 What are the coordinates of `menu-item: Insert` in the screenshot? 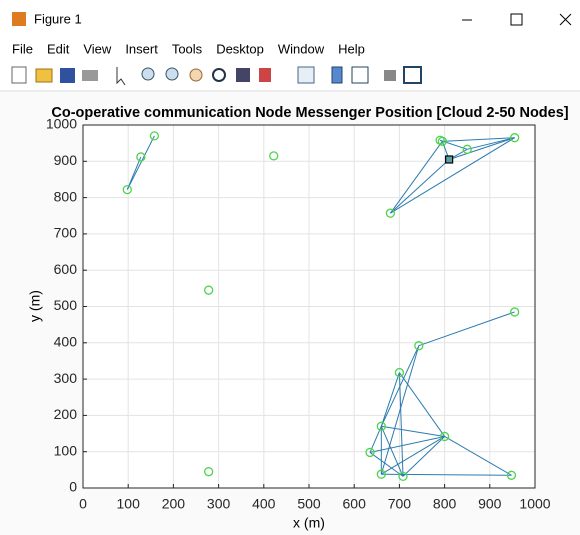 It's located at (141, 48).